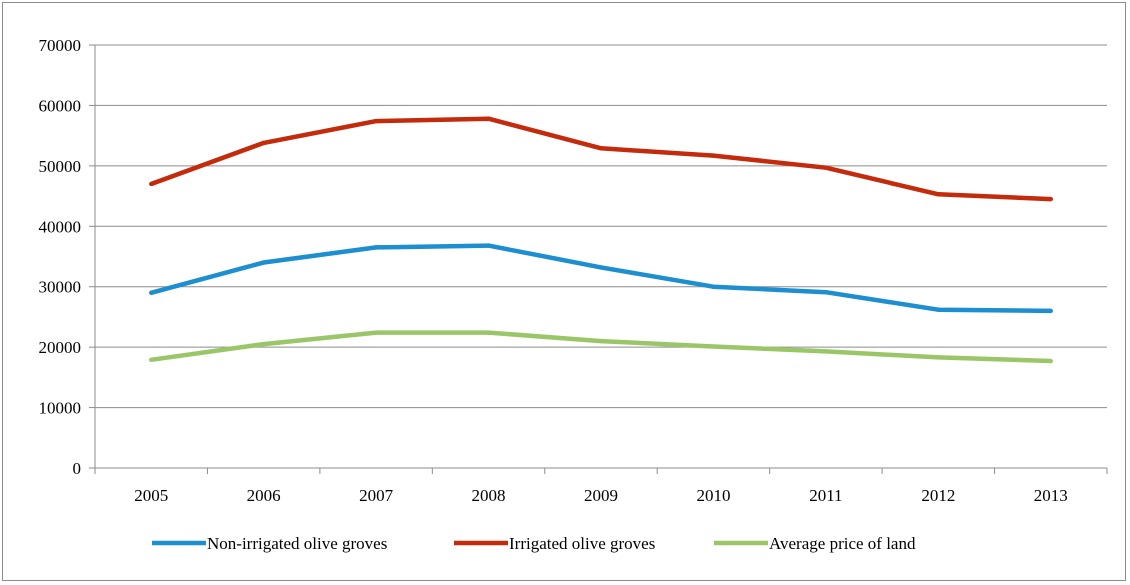 The image size is (1130, 585). What do you see at coordinates (60, 408) in the screenshot?
I see `y-tick-label: 10000` at bounding box center [60, 408].